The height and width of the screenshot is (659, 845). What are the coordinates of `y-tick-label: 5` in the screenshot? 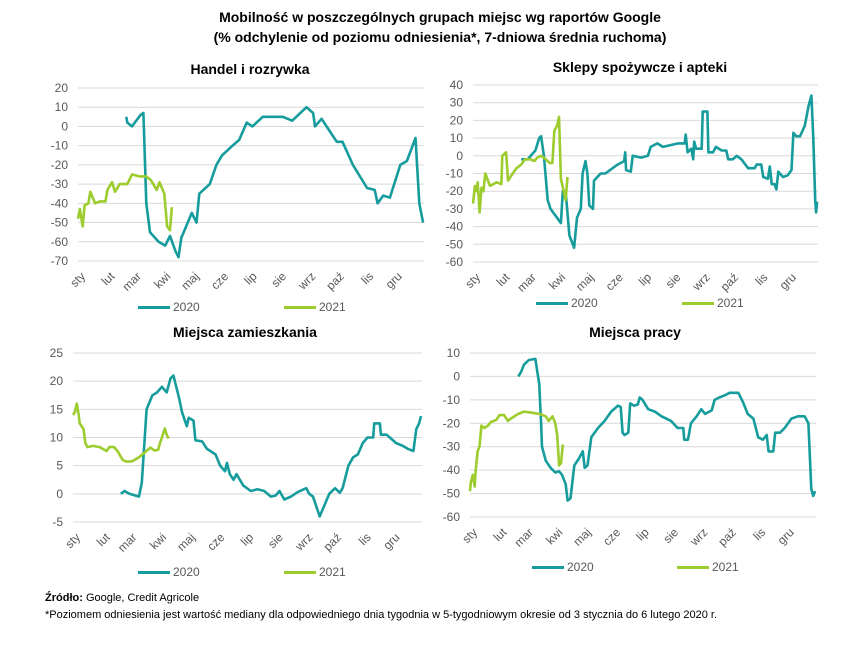 It's located at (59, 466).